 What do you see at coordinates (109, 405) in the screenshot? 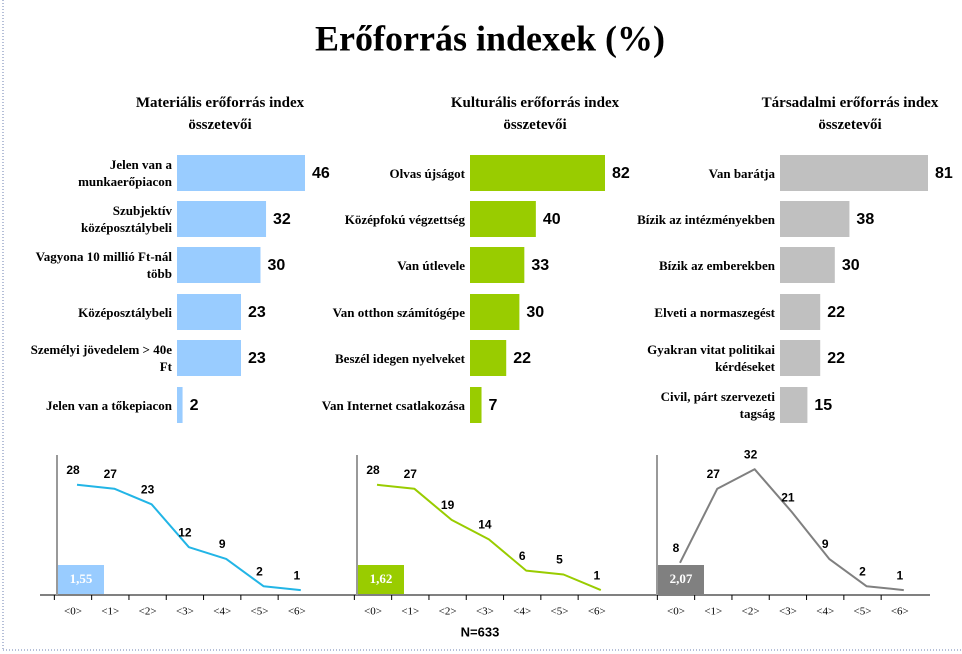
I see `category-label-box: Jelen van a tőkepiacon` at bounding box center [109, 405].